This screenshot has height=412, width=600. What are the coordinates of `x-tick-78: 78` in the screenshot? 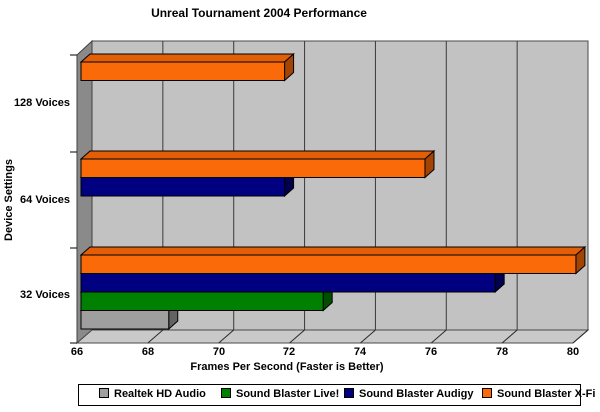 It's located at (502, 352).